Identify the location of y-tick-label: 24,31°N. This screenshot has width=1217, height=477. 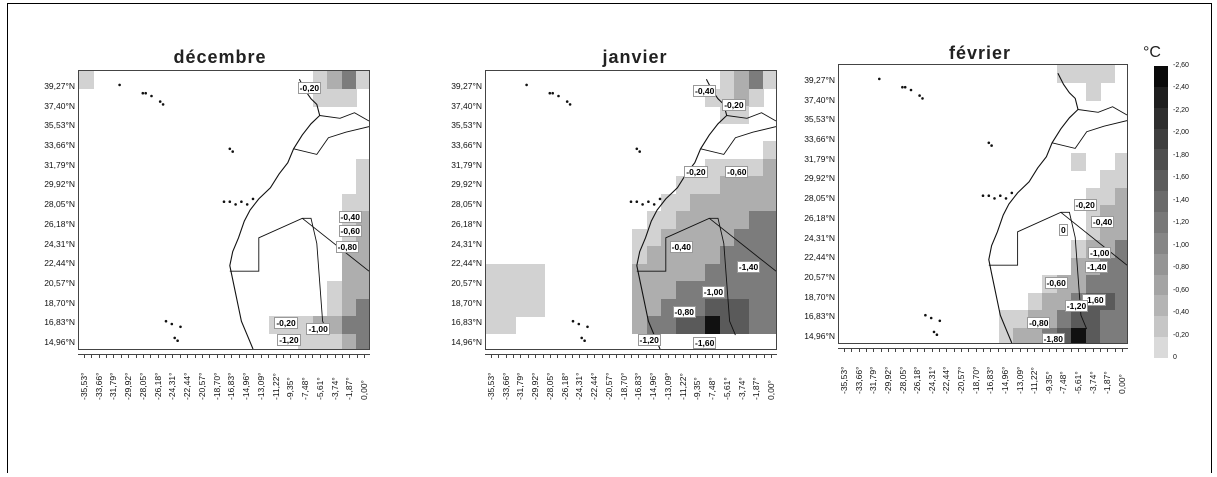
(466, 243).